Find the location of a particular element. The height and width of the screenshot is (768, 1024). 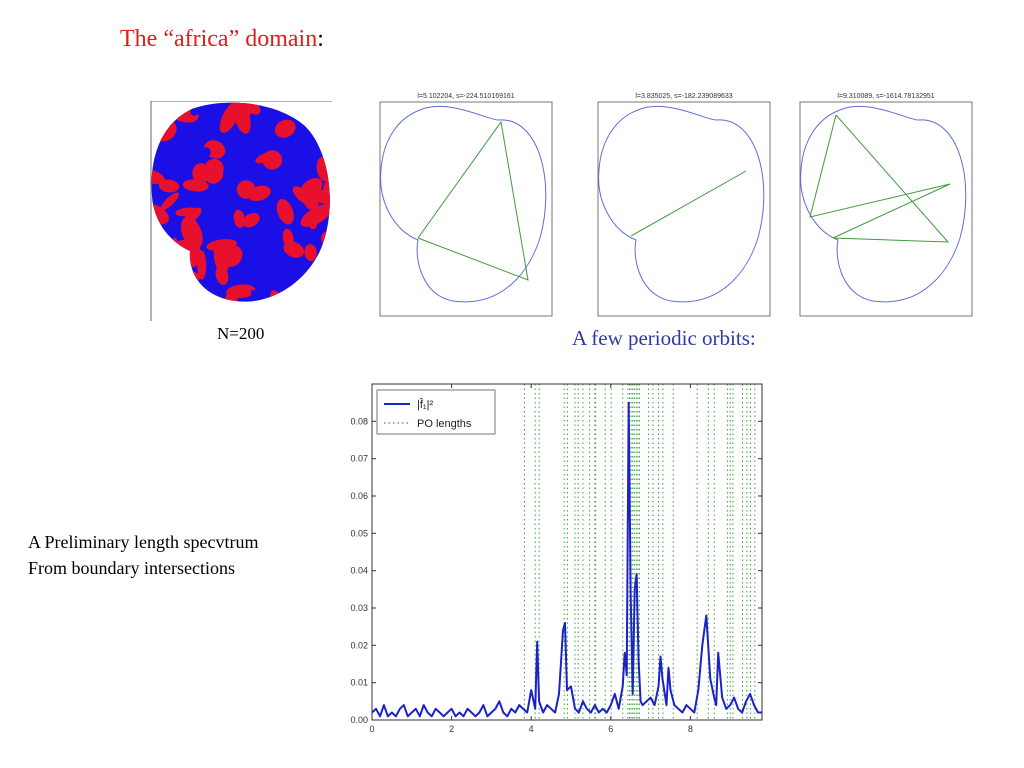

orbit-panel-3-frame is located at coordinates (886, 209).